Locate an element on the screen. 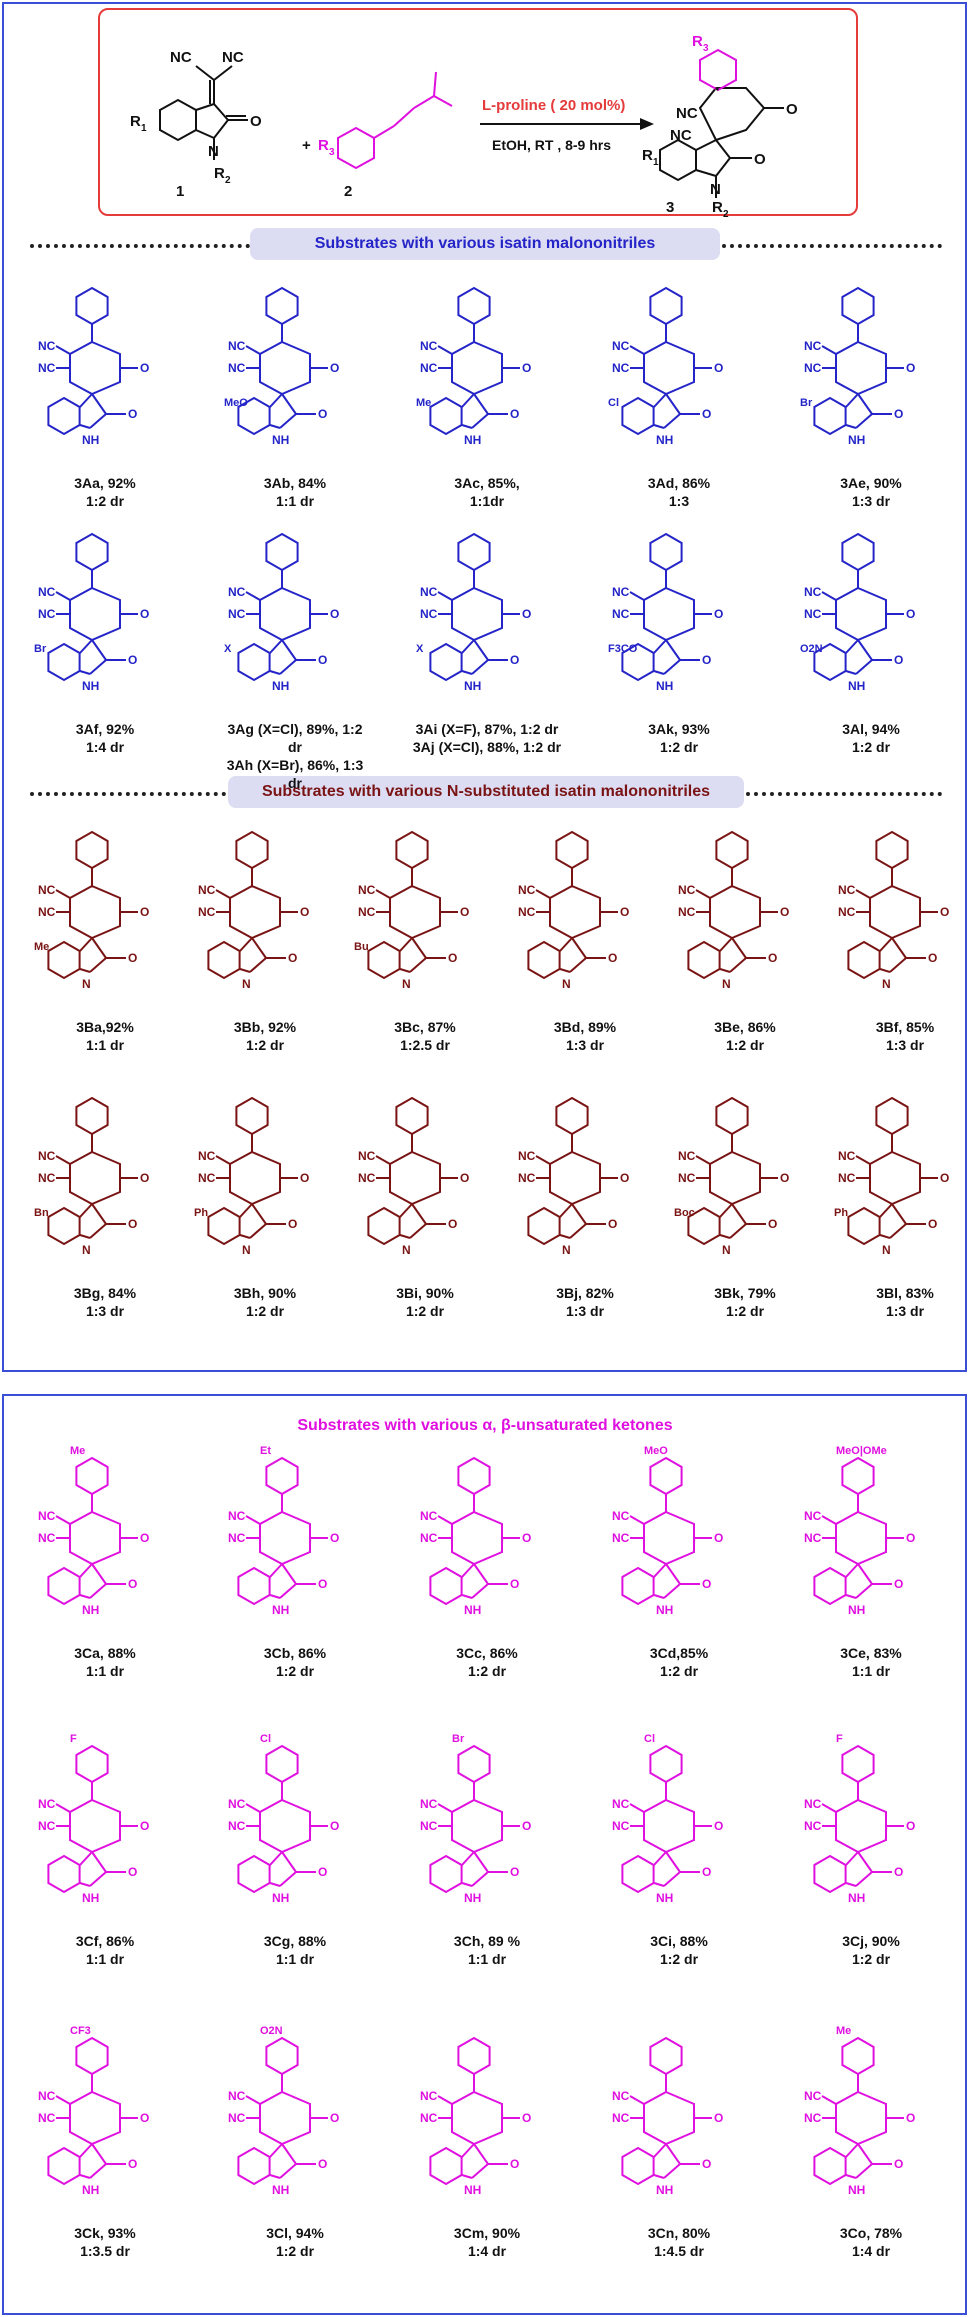 The image size is (969, 2317). compound-structure: NC NC O O NH Cl is located at coordinates (665, 366).